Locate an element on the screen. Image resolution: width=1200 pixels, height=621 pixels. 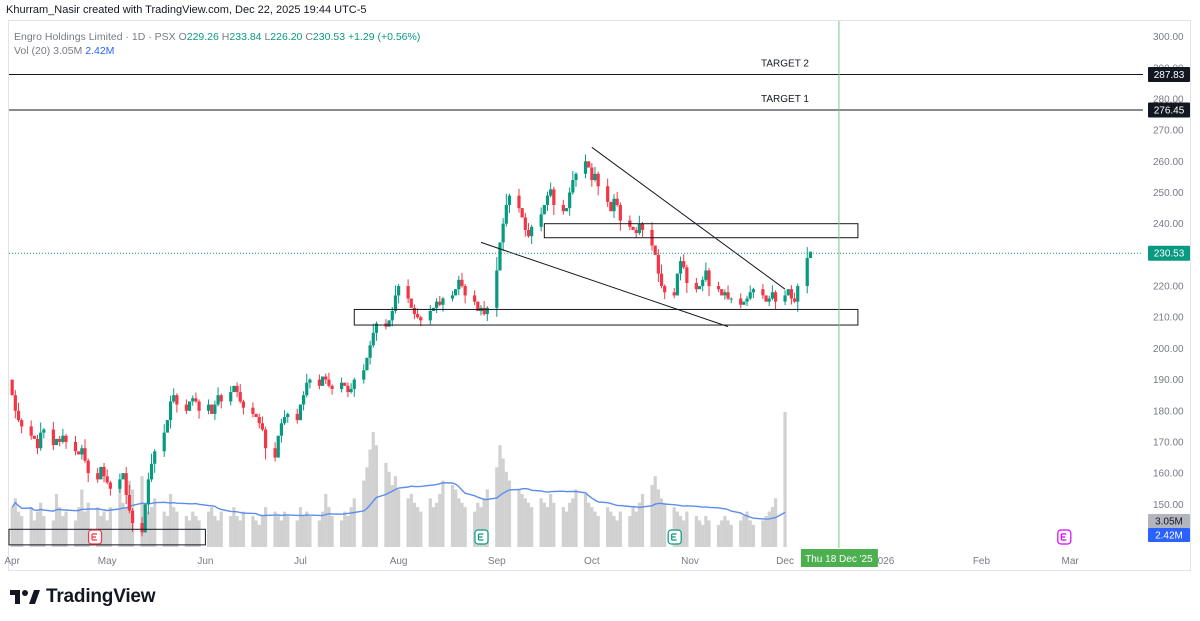
price-axis-tag-label: 287.83 is located at coordinates (1169, 75).